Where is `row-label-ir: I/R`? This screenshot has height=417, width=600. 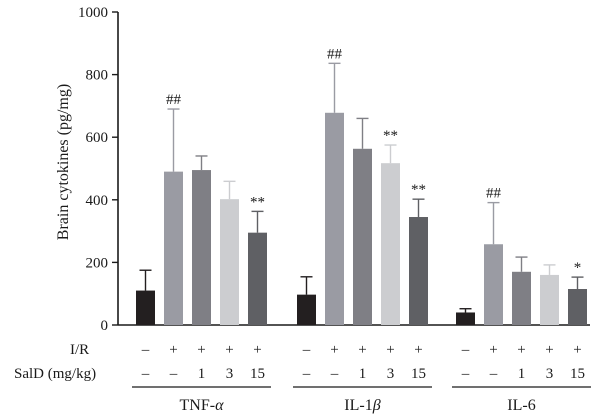
row-label-ir: I/R is located at coordinates (79, 350).